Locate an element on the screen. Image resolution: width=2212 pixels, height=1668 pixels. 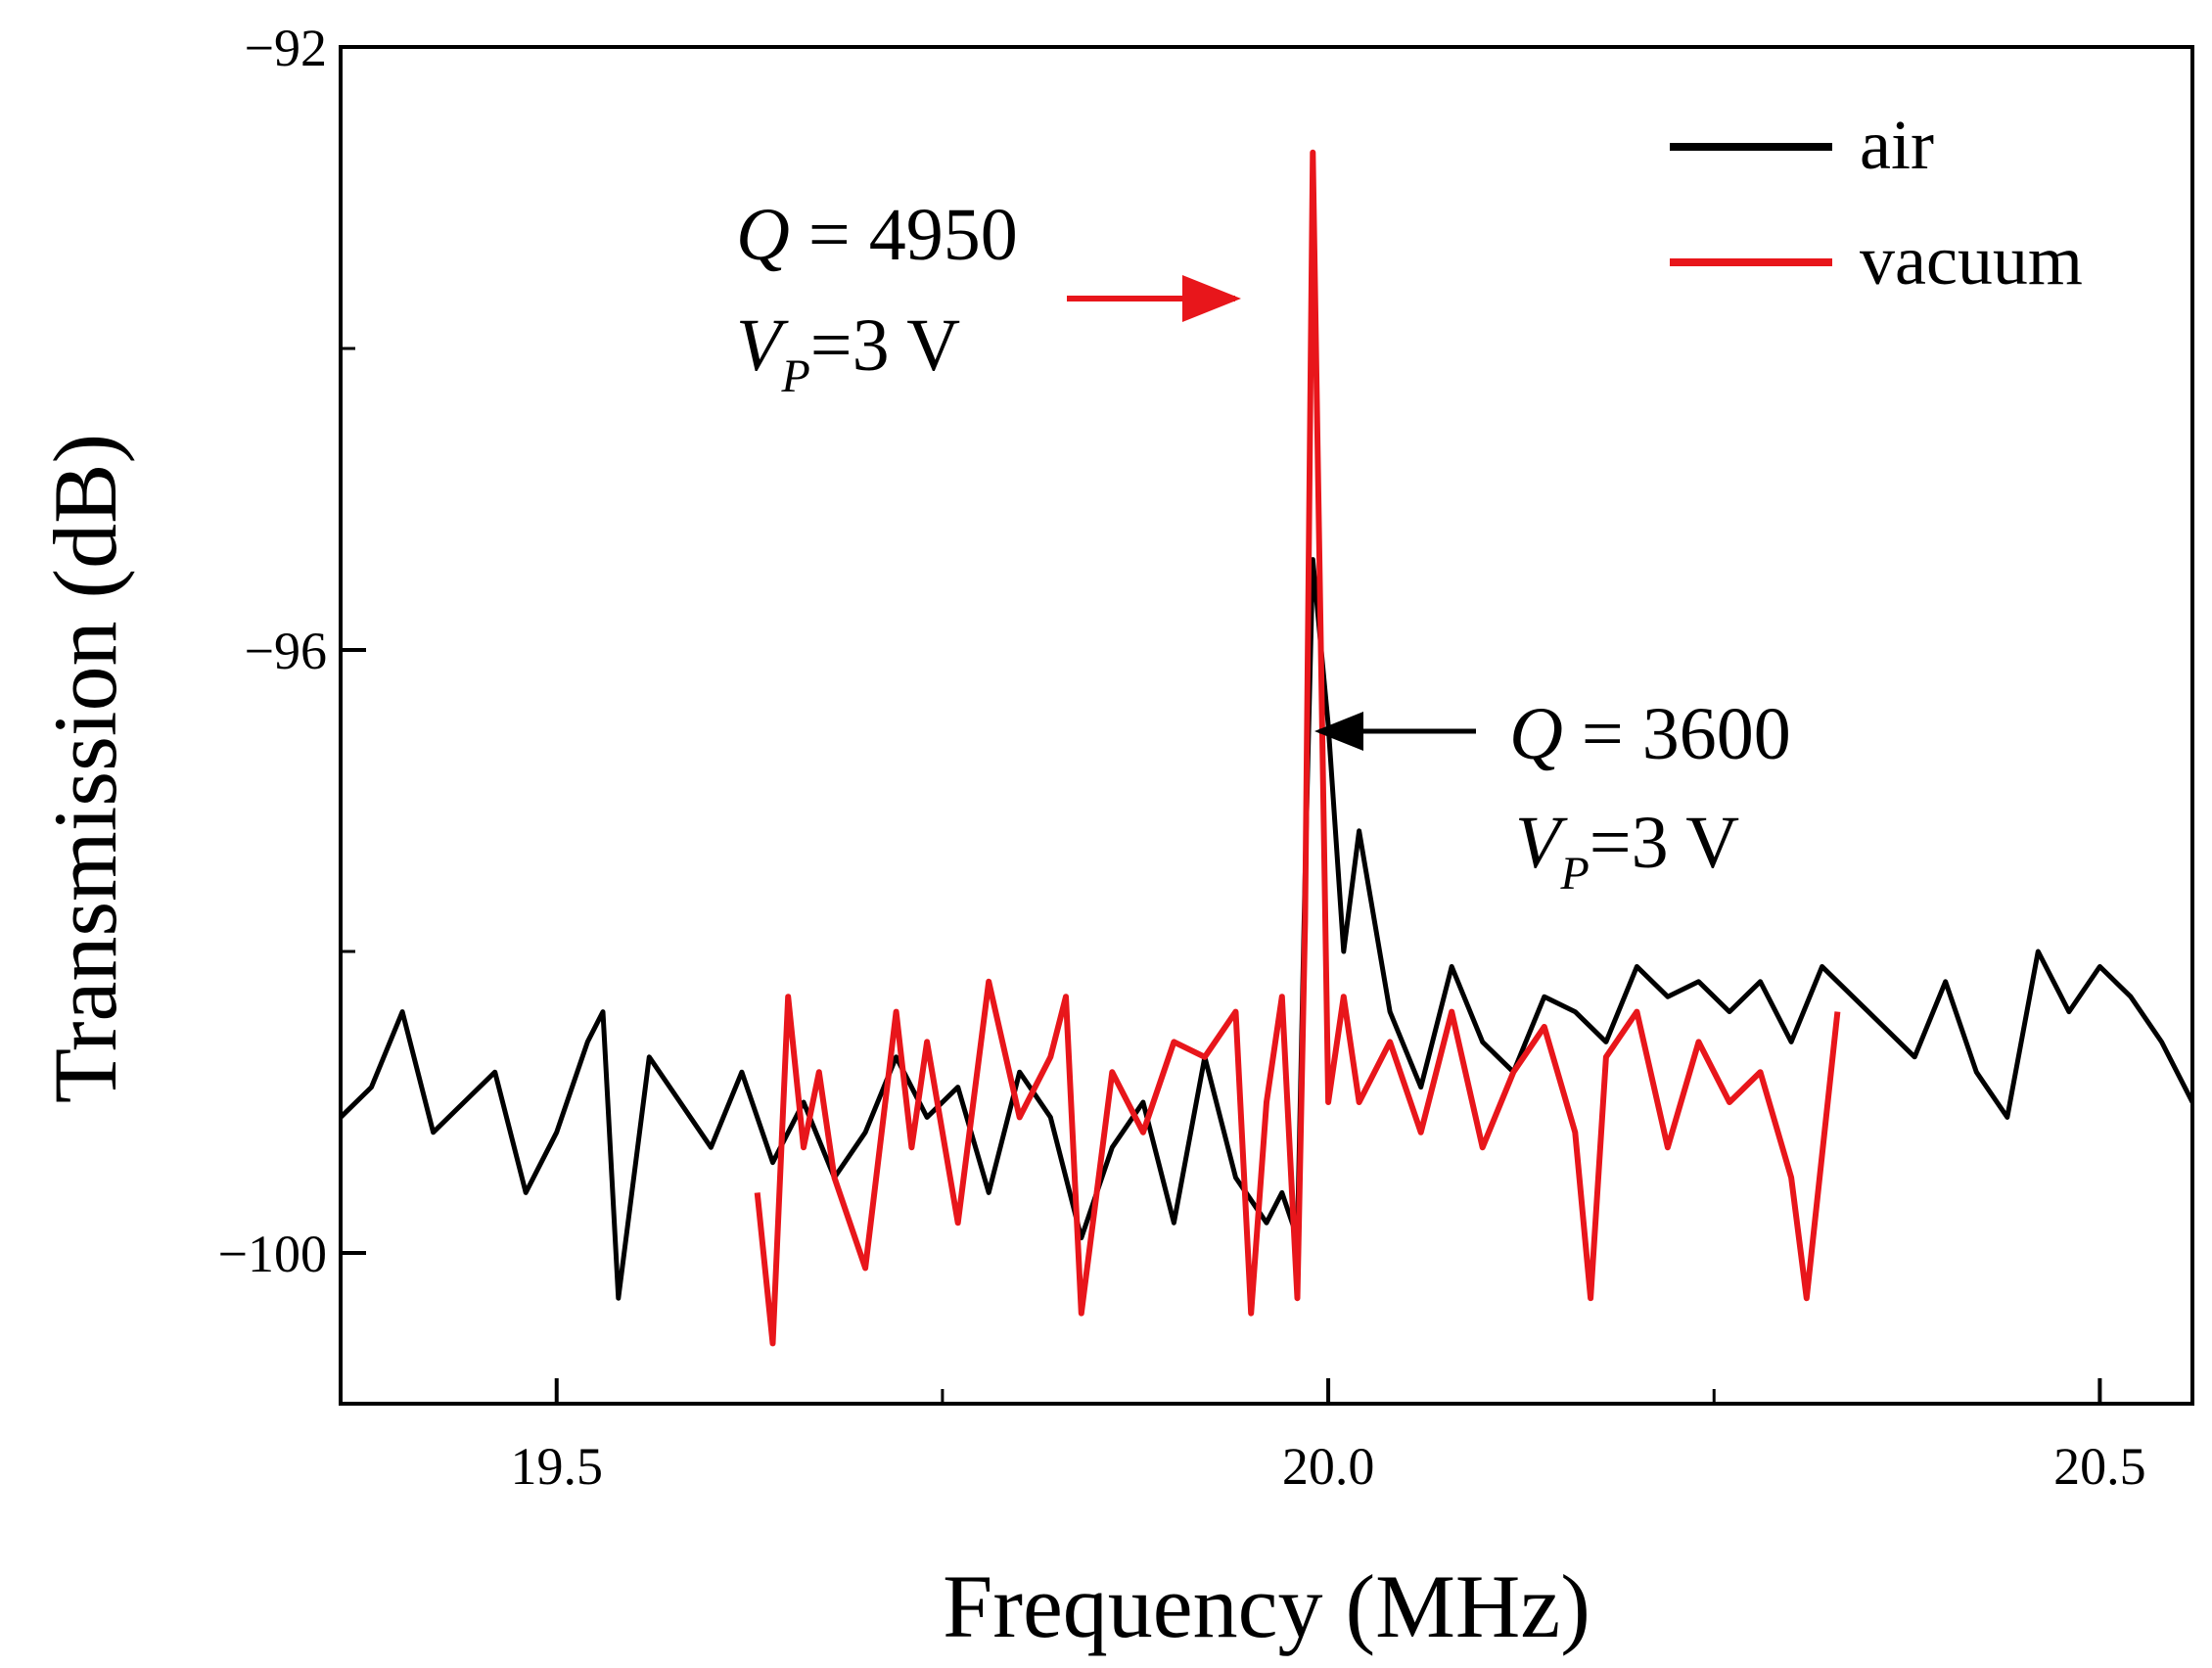
legend: air vacuum is located at coordinates (1876, 203).